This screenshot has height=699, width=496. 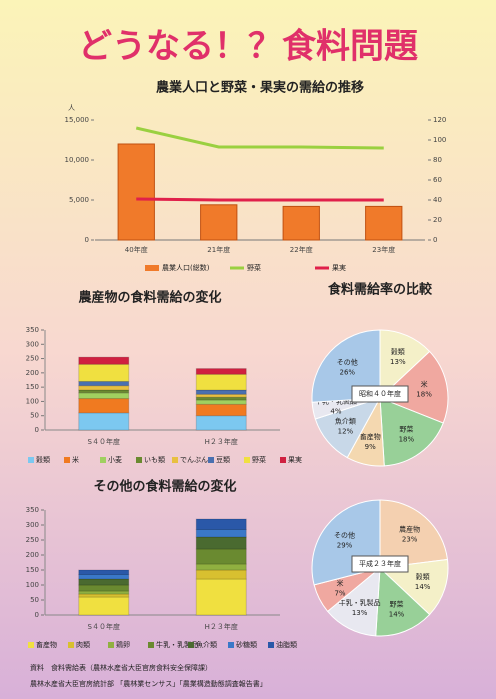 What do you see at coordinates (380, 290) in the screenshot?
I see `pie-heading: 食料需給率の比較` at bounding box center [380, 290].